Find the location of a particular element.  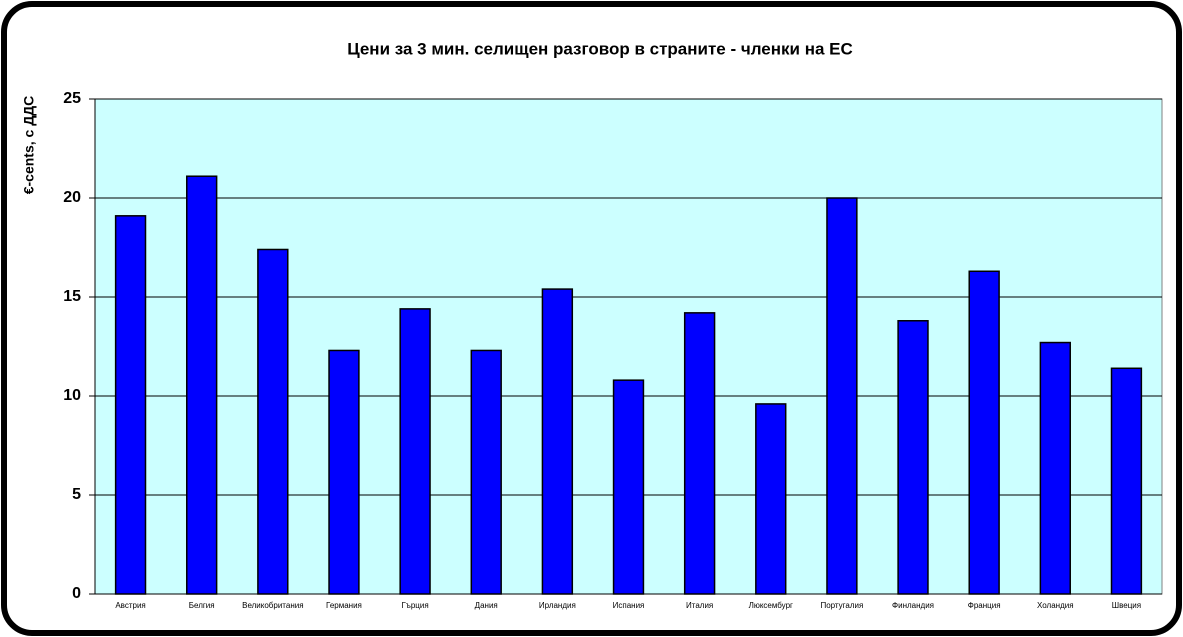

x-tick-label: Гърция is located at coordinates (415, 605).